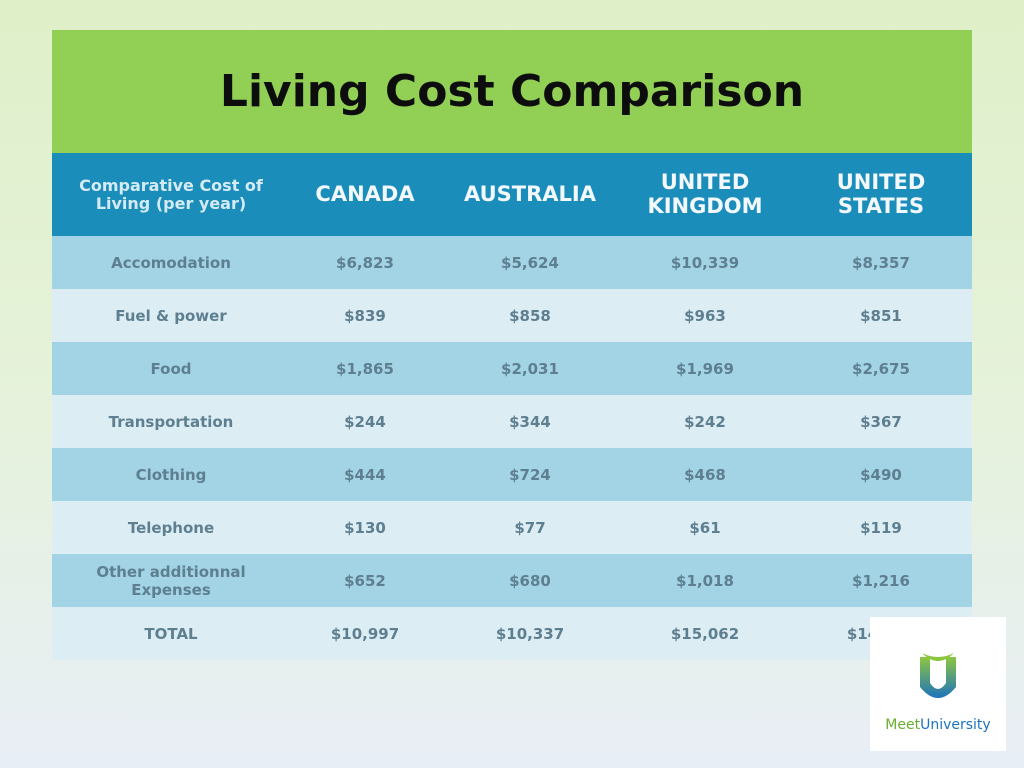  I want to click on cost-cell: $8,357, so click(881, 262).